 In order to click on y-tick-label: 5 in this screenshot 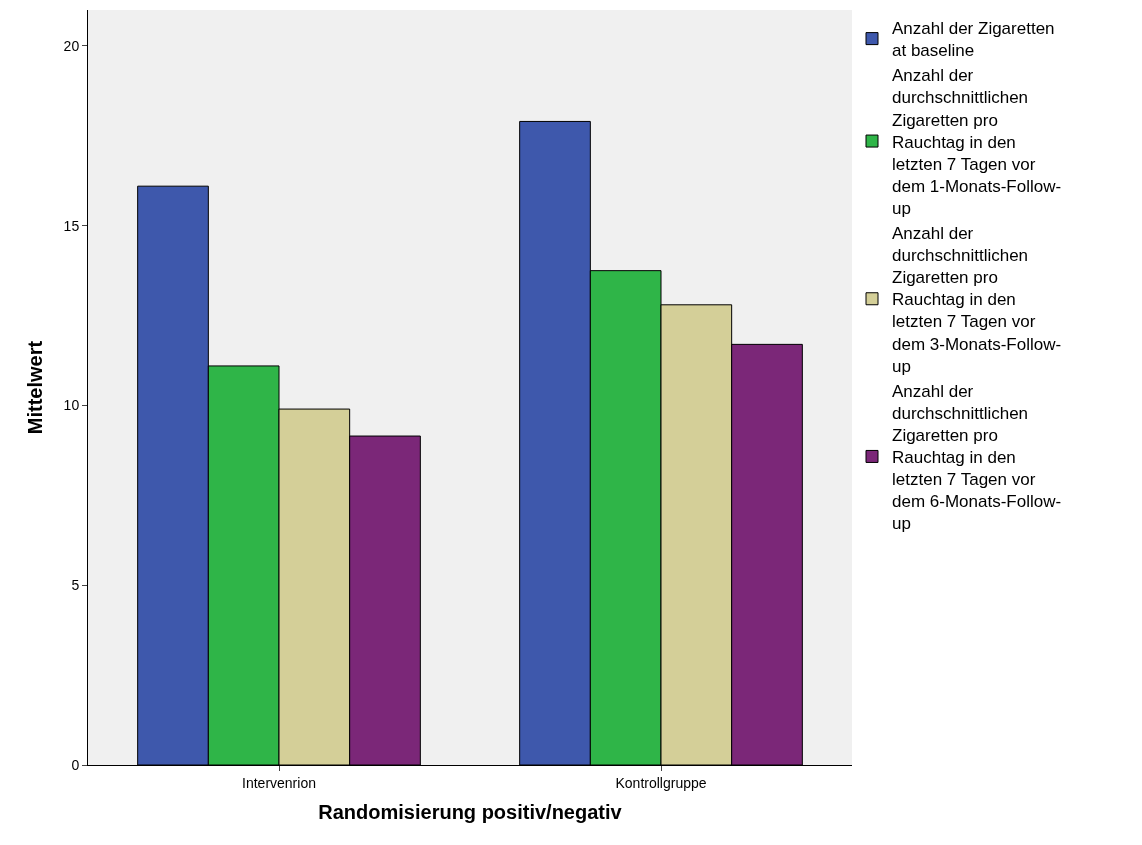, I will do `click(75, 585)`.